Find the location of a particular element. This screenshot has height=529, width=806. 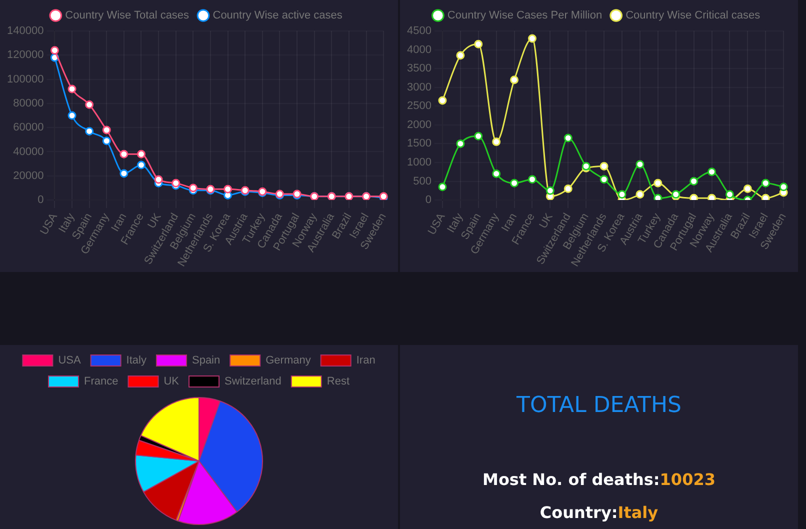

legend-label: USA is located at coordinates (70, 360).